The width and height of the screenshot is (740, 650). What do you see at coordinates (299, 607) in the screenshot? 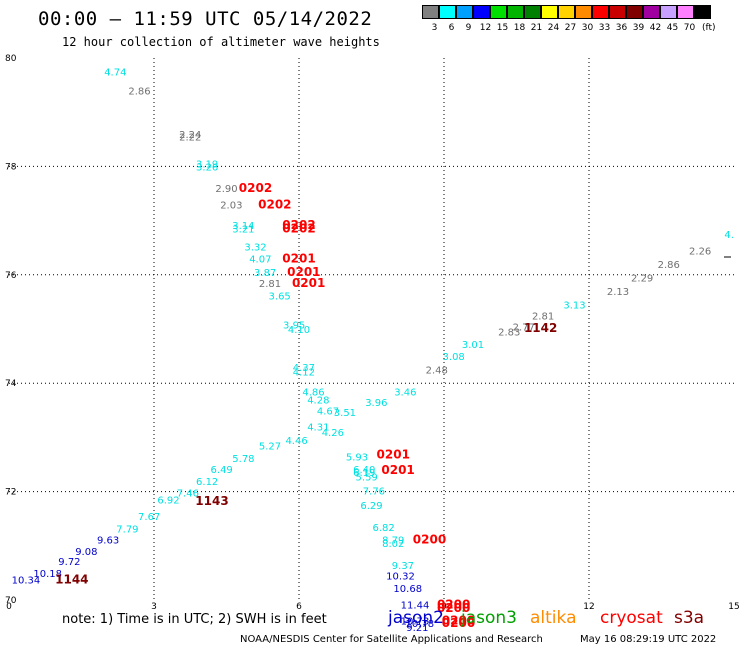
I see `x-tick-label: 6` at bounding box center [299, 607].